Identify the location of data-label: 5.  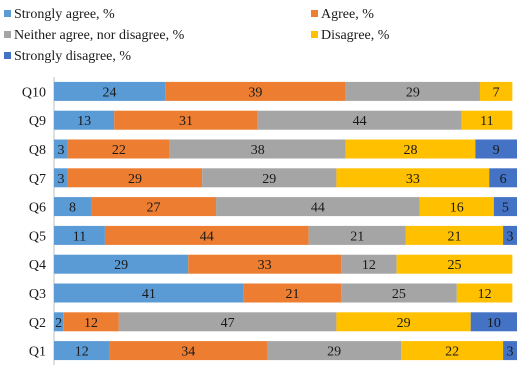
(505, 208).